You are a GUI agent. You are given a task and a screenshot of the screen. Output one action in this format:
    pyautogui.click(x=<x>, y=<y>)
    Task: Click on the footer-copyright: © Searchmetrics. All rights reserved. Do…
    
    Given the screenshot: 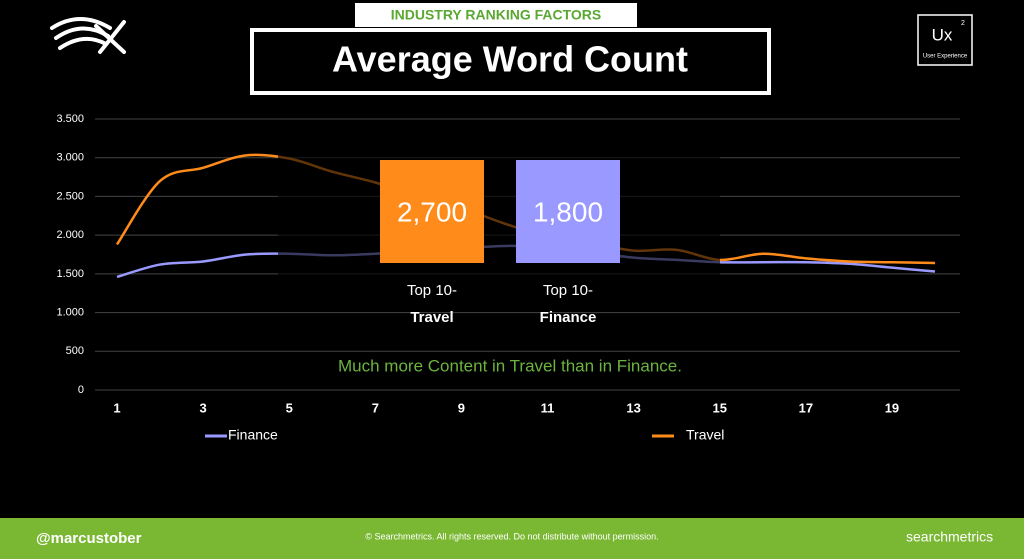 What is the action you would take?
    pyautogui.click(x=511, y=536)
    